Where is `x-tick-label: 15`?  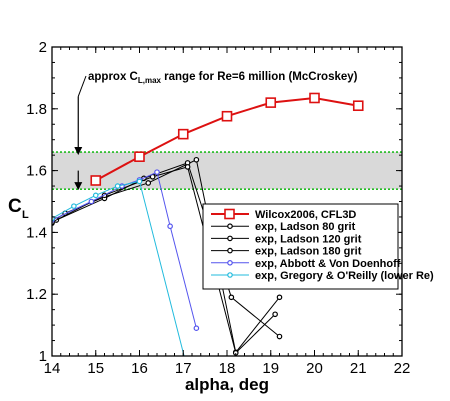
x-tick-label: 15 is located at coordinates (95, 368).